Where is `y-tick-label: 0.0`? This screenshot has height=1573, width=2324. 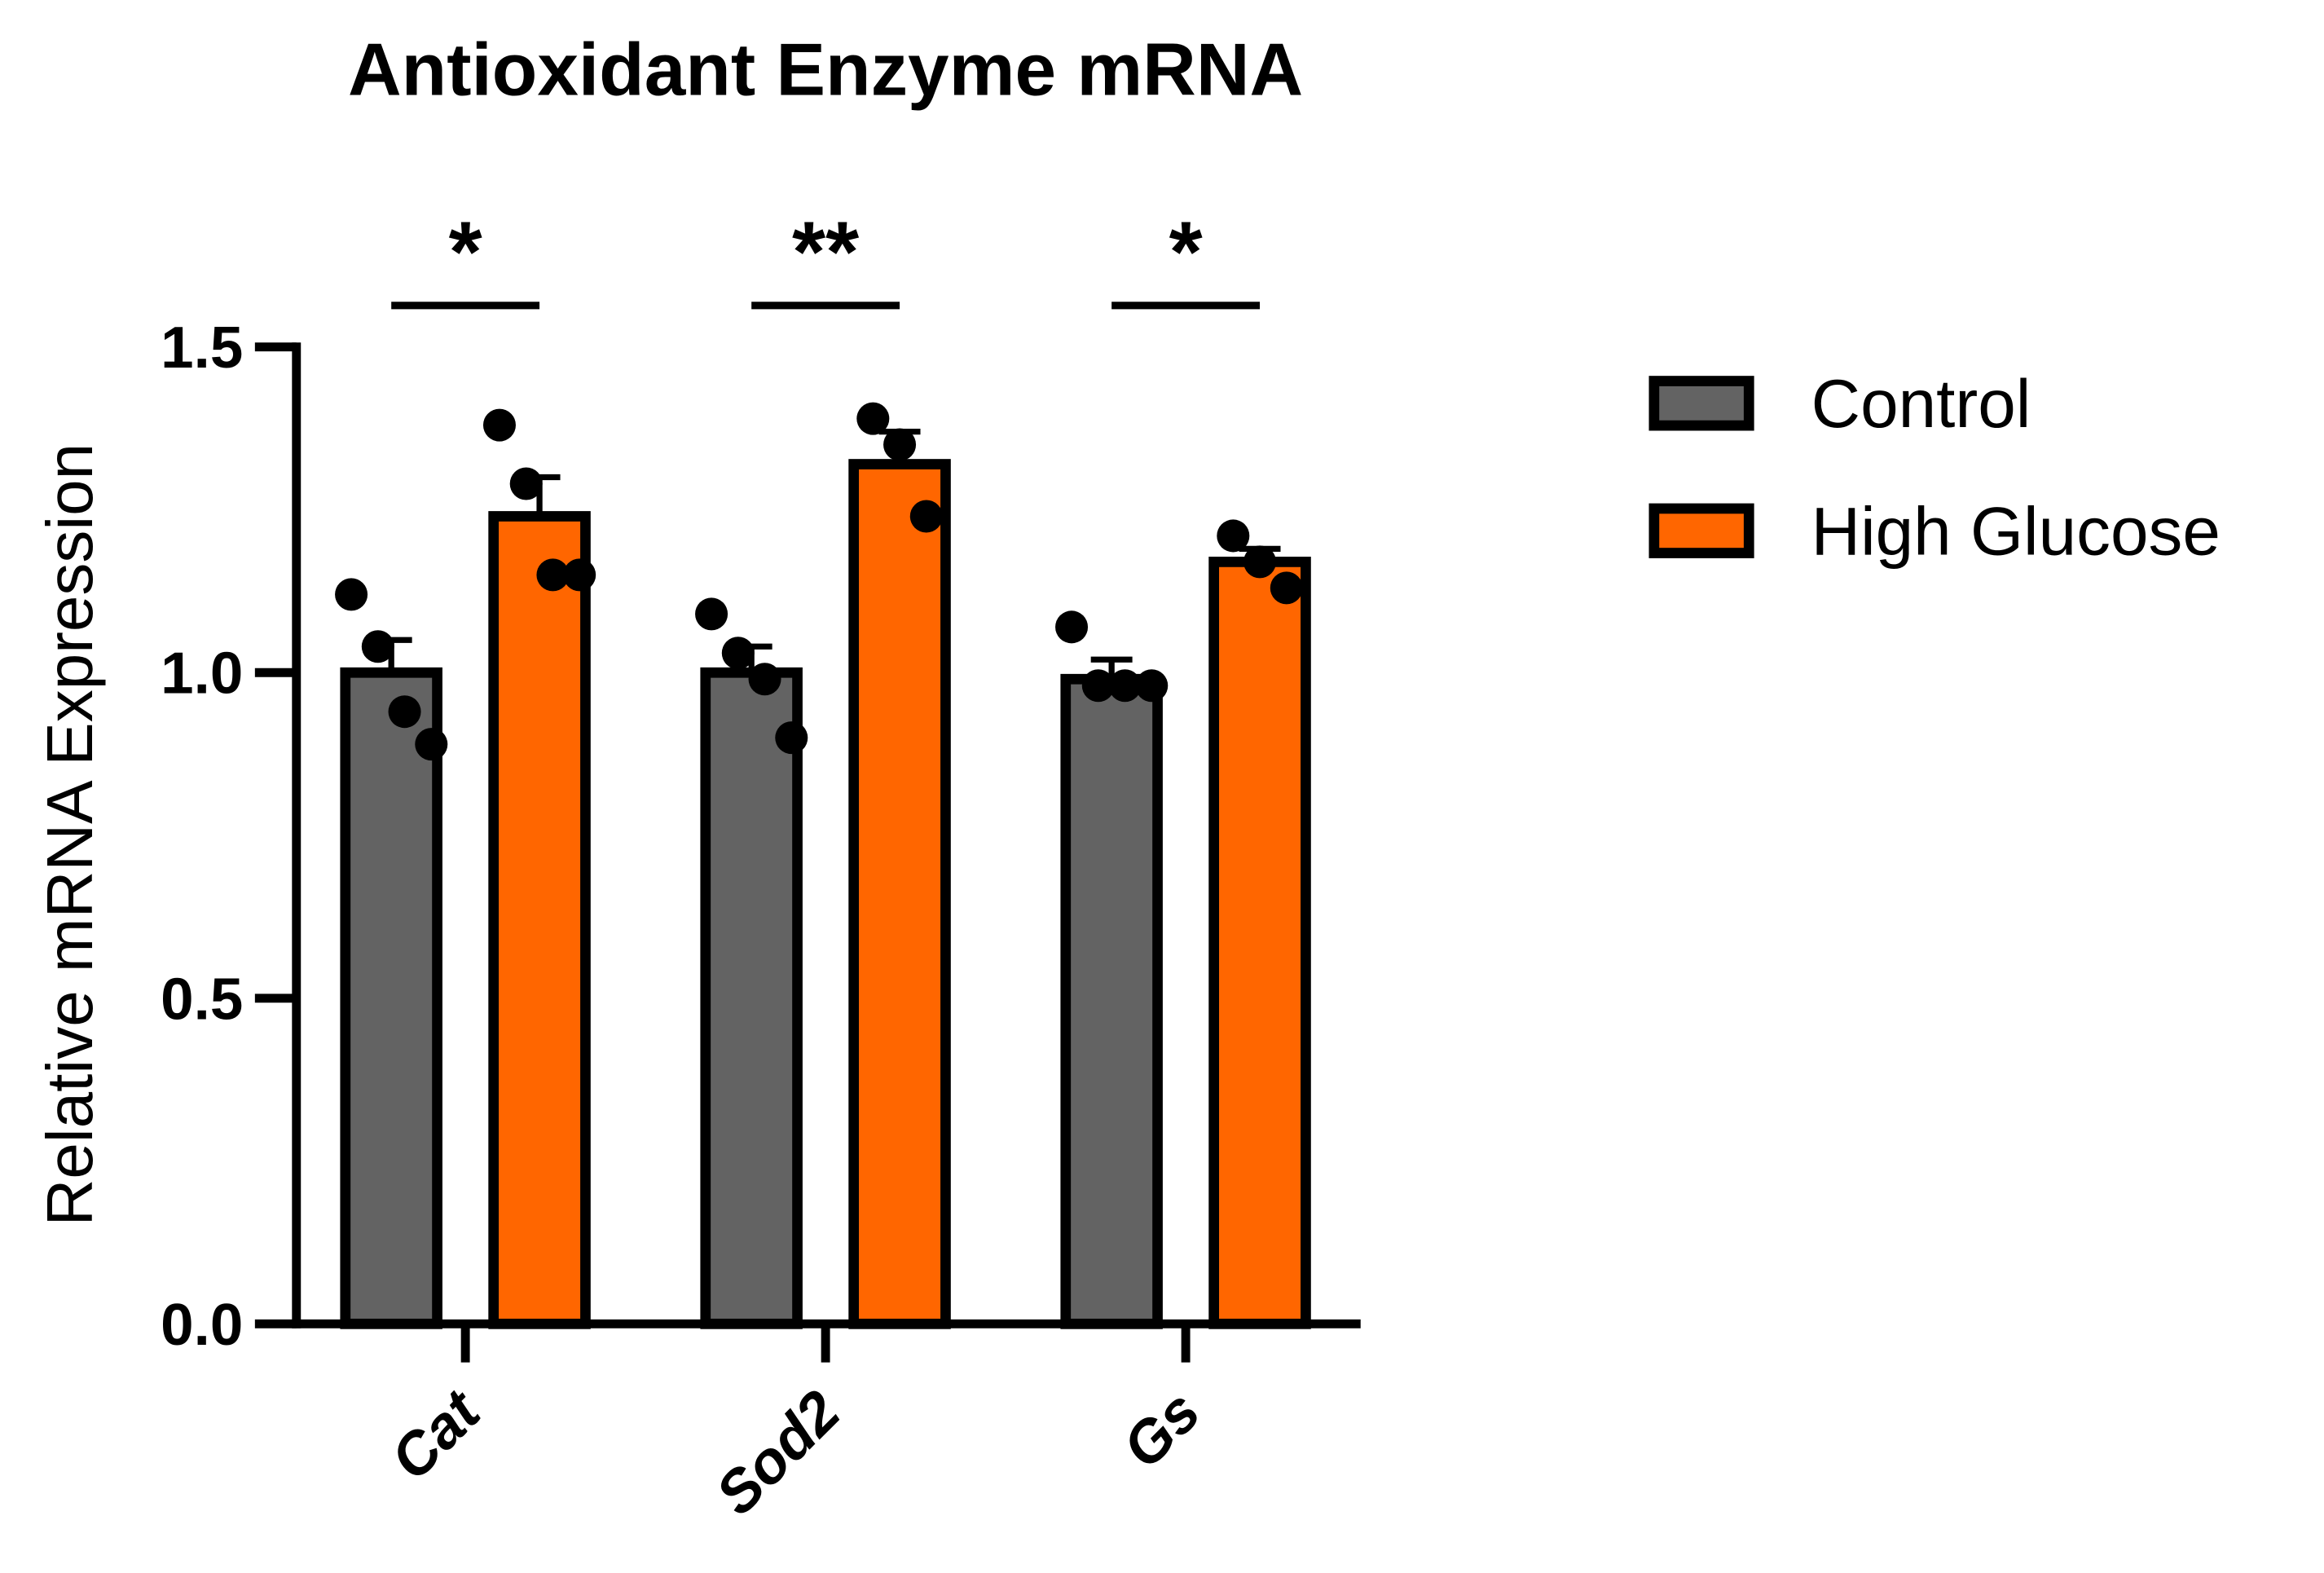 y-tick-label: 0.0 is located at coordinates (202, 1325).